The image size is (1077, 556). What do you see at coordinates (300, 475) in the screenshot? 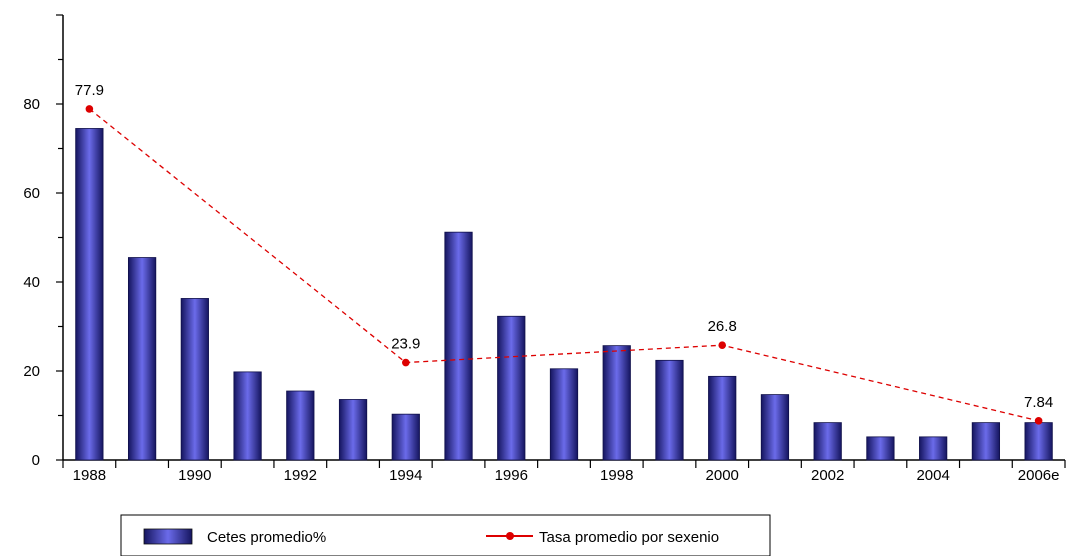
I see `x-tick-label: 1992` at bounding box center [300, 475].